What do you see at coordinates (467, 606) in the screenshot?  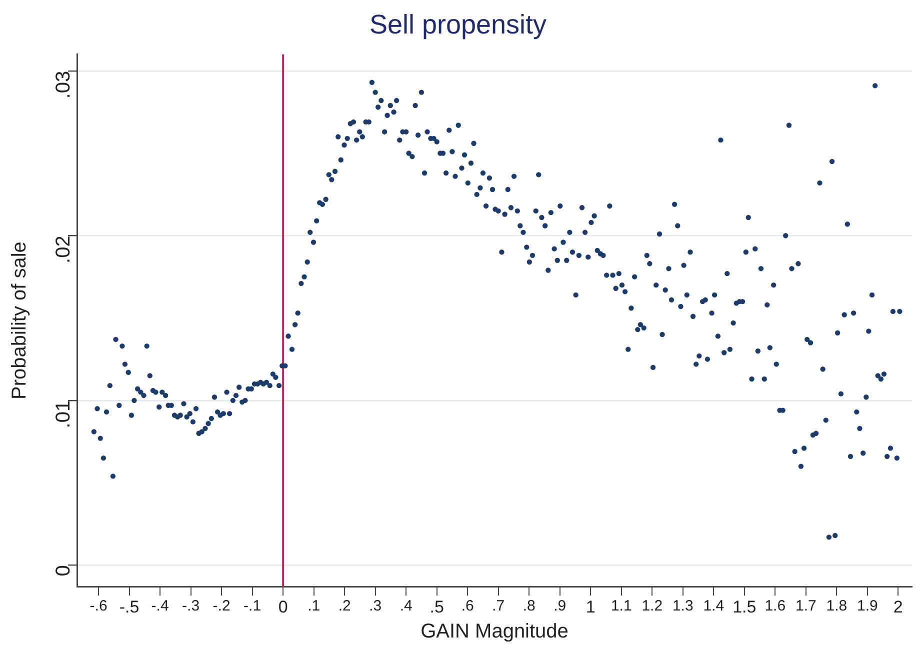 I see `x-tick-label: .6` at bounding box center [467, 606].